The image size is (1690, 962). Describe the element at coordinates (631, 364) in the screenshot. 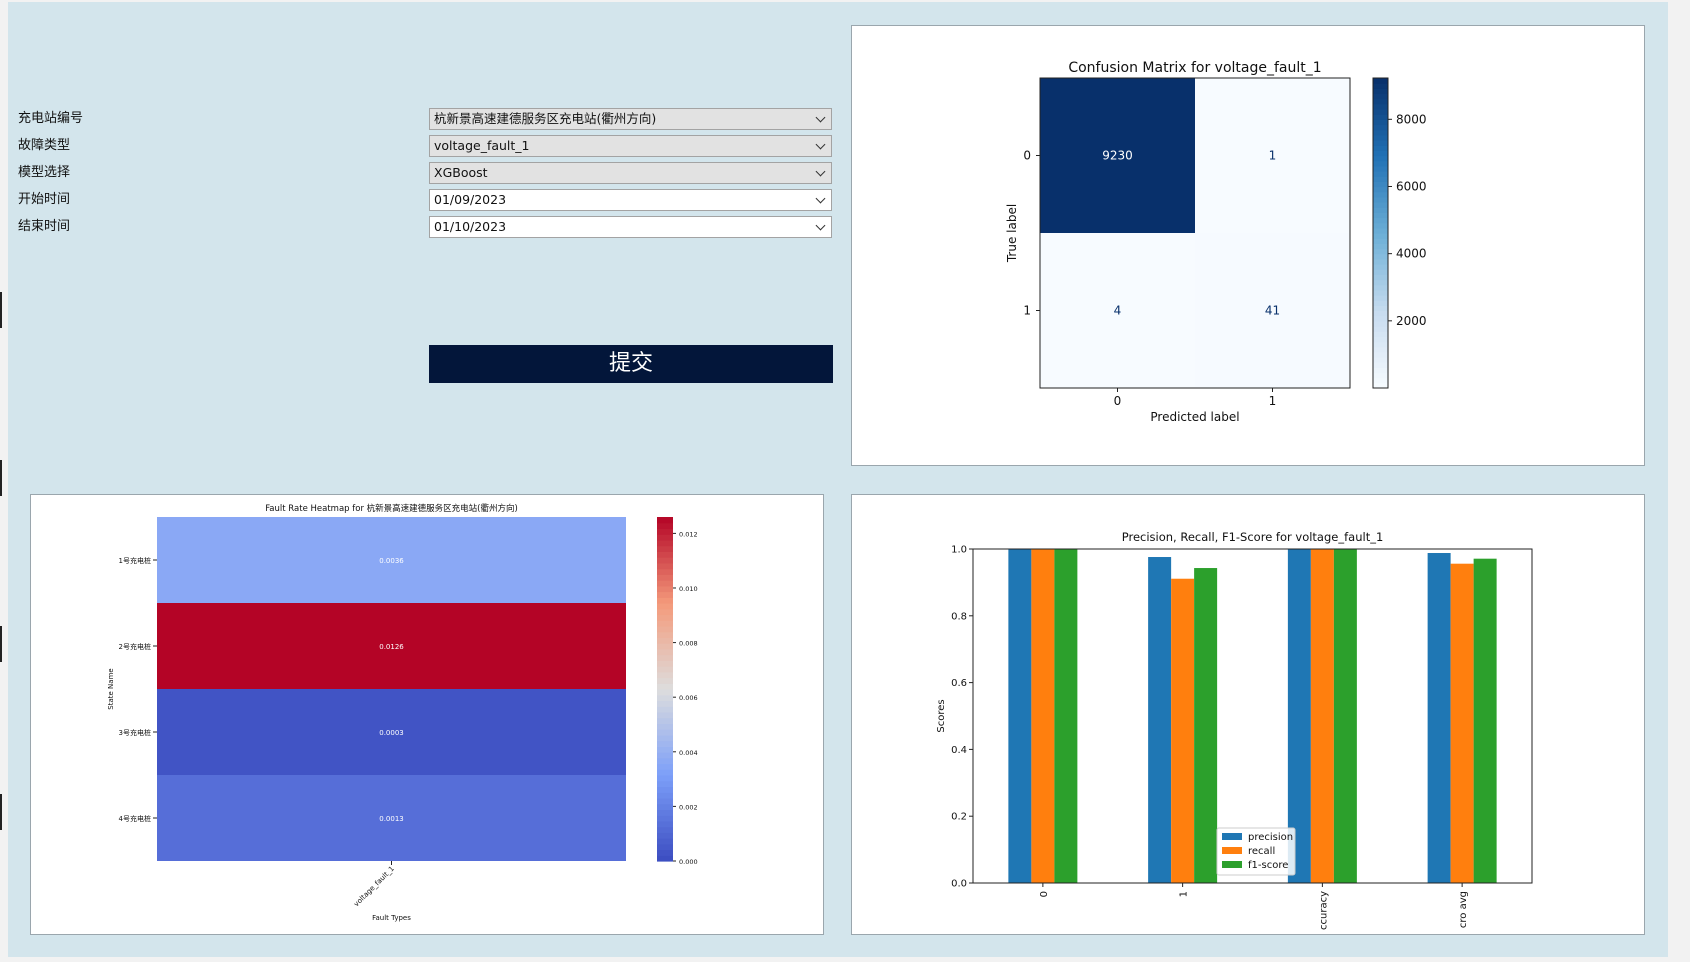

I see `submit-button: 提交` at that location.